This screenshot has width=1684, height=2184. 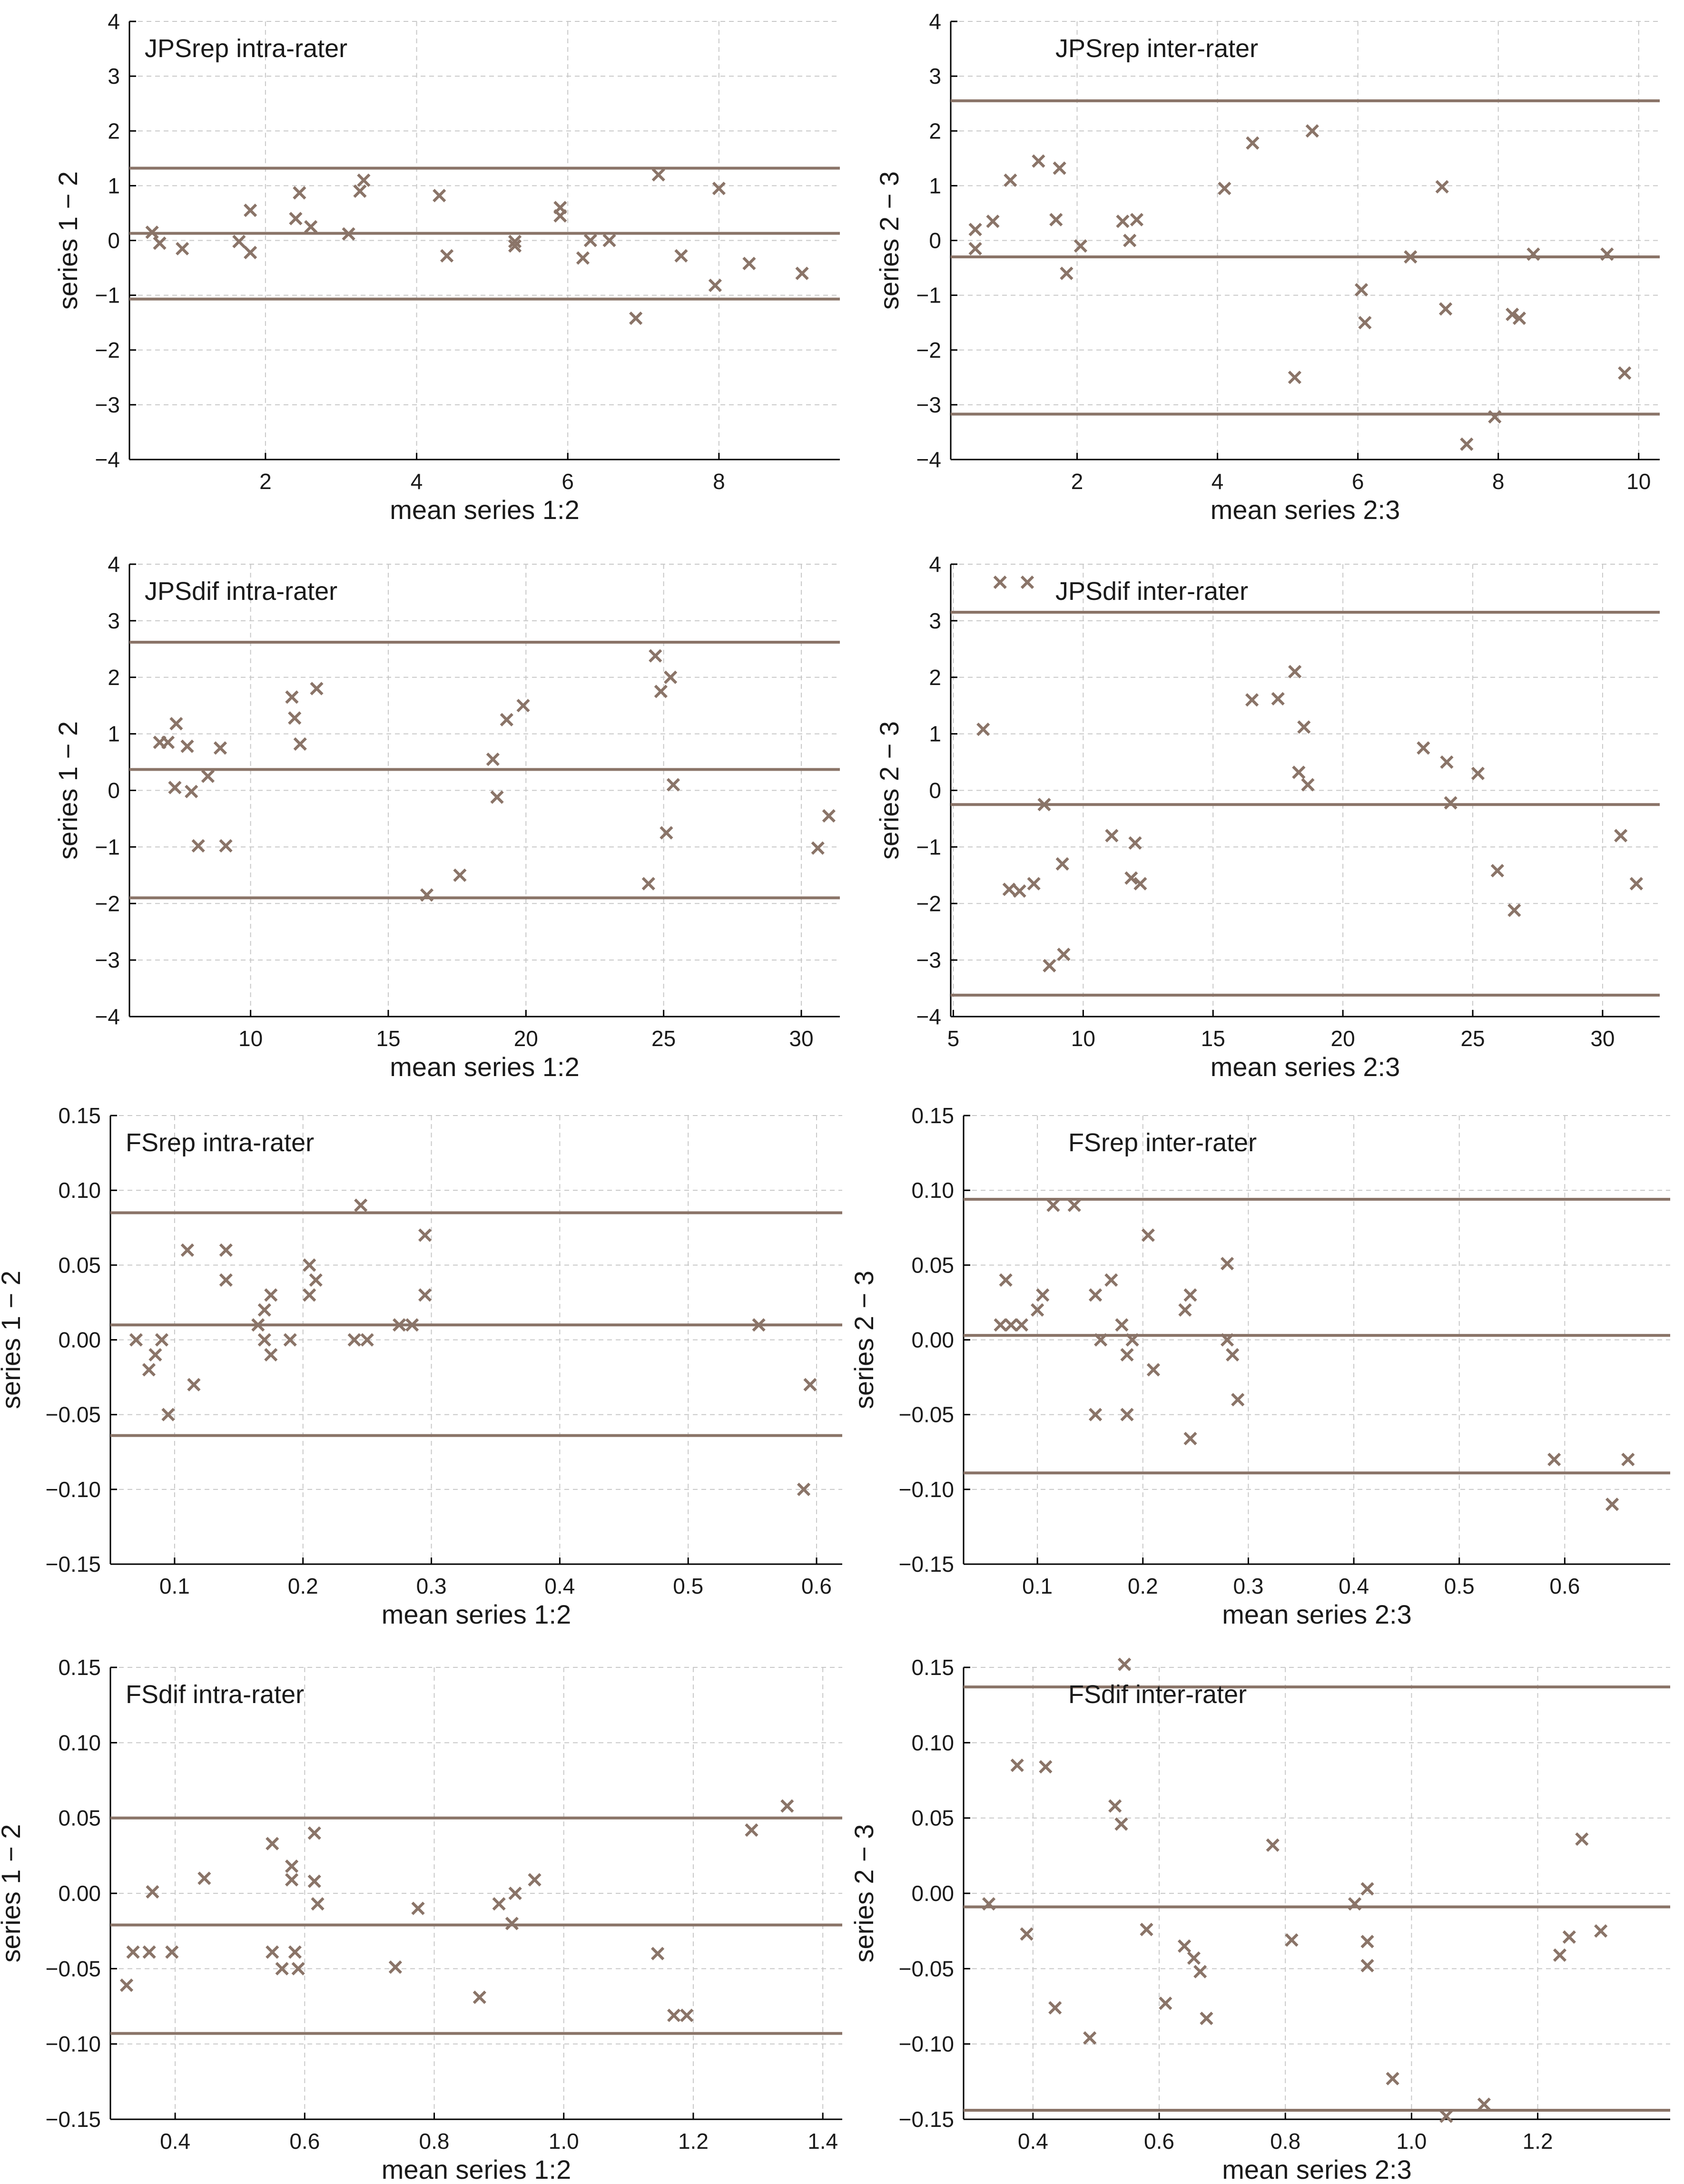 I want to click on y-tick-label: 1, so click(x=114, y=734).